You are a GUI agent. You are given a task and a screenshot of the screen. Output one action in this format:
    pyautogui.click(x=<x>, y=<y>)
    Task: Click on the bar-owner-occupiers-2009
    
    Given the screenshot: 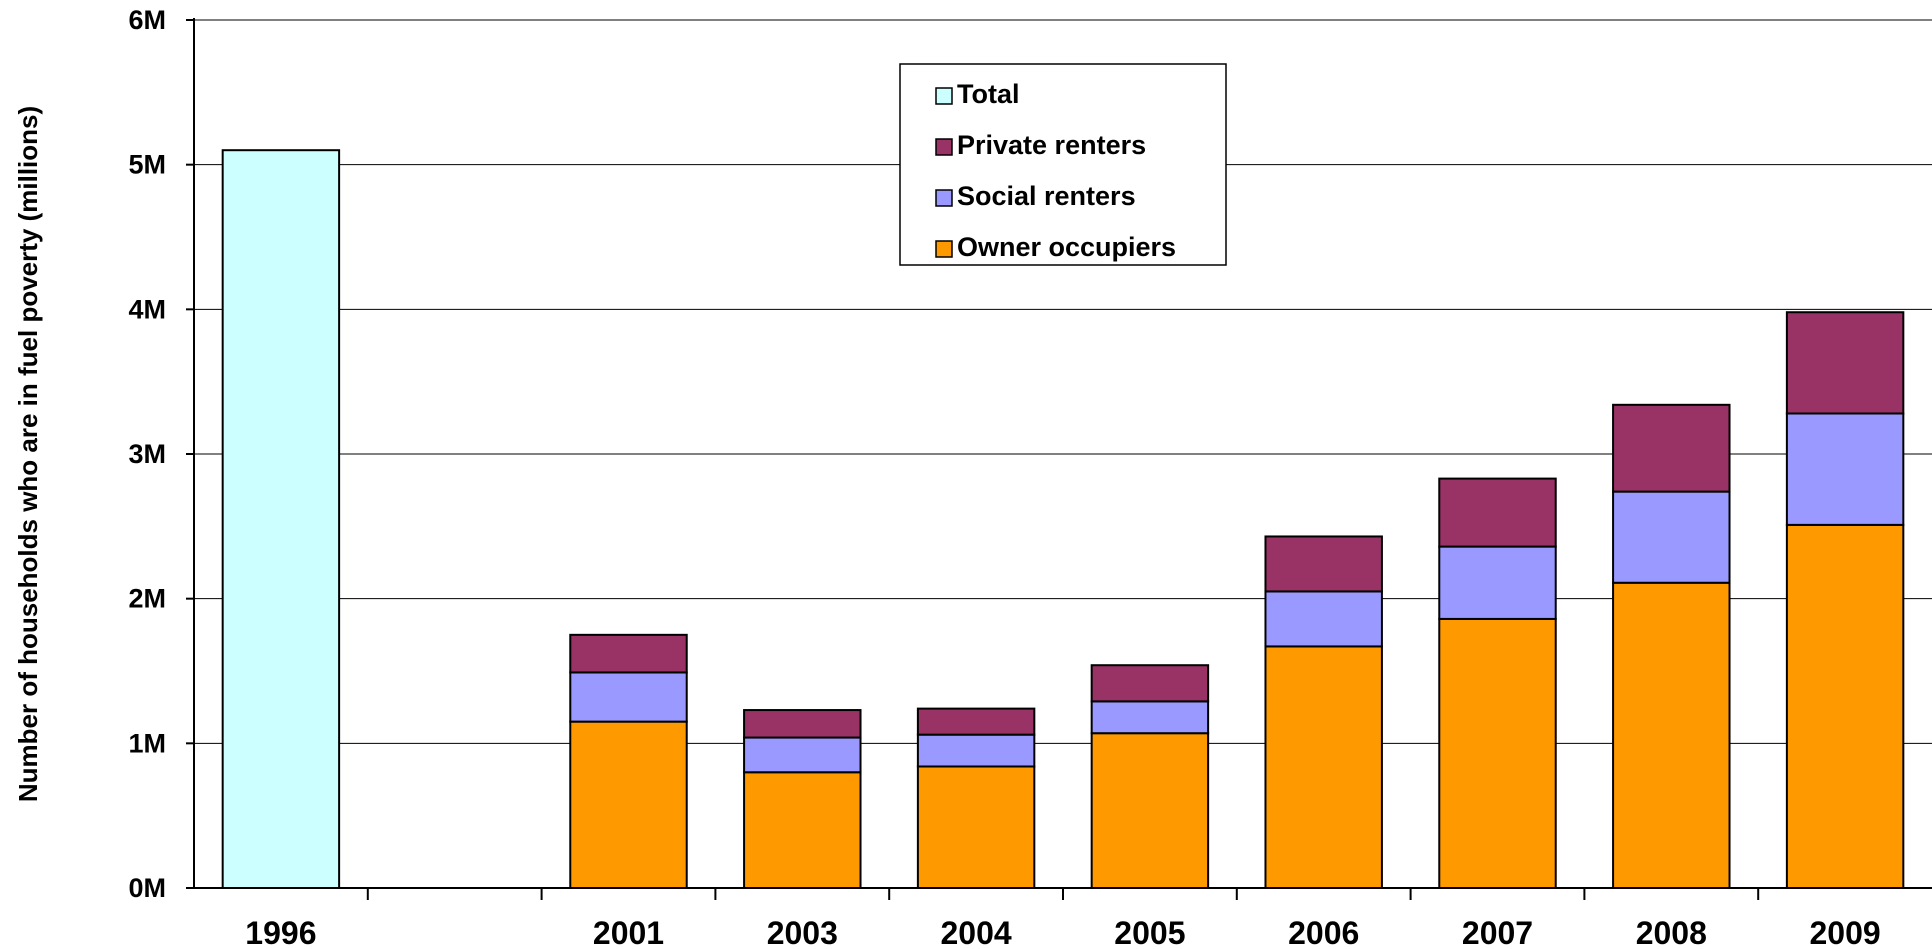 What is the action you would take?
    pyautogui.click(x=1845, y=706)
    